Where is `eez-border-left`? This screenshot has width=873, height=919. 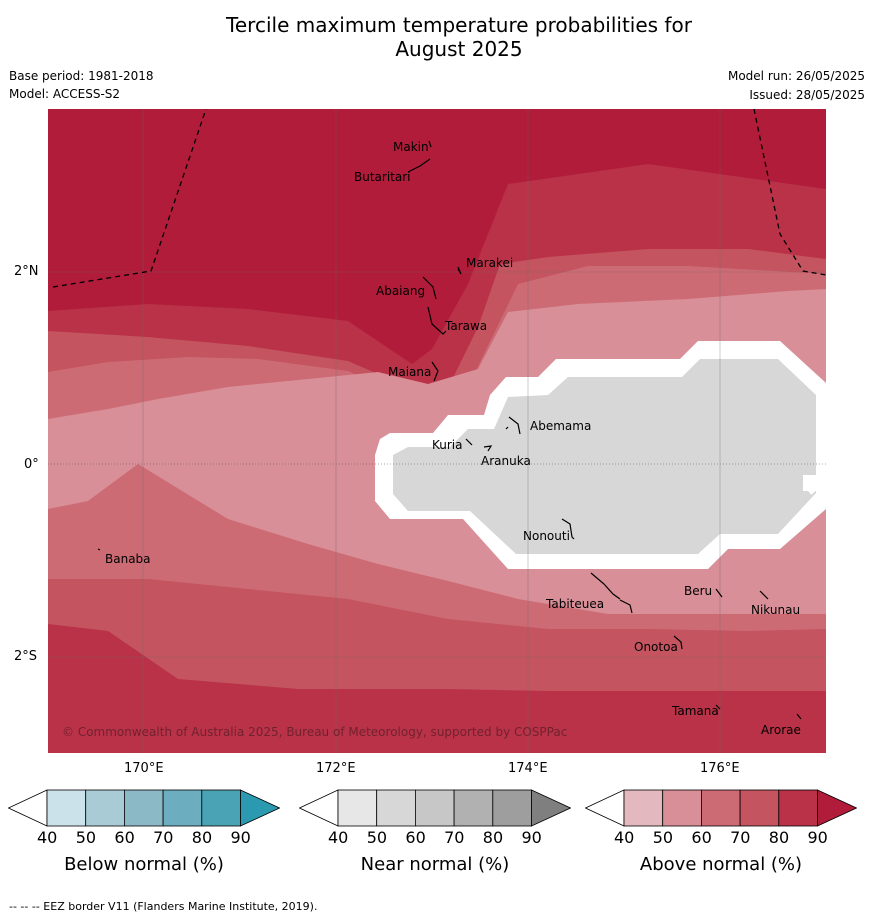
eez-border-left is located at coordinates (129, 198).